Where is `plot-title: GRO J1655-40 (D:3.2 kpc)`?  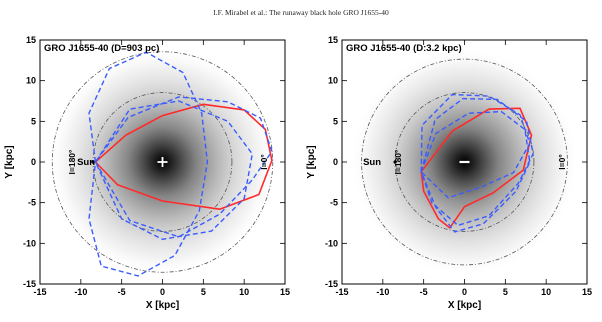
plot-title: GRO J1655-40 (D:3.2 kpc) is located at coordinates (404, 48).